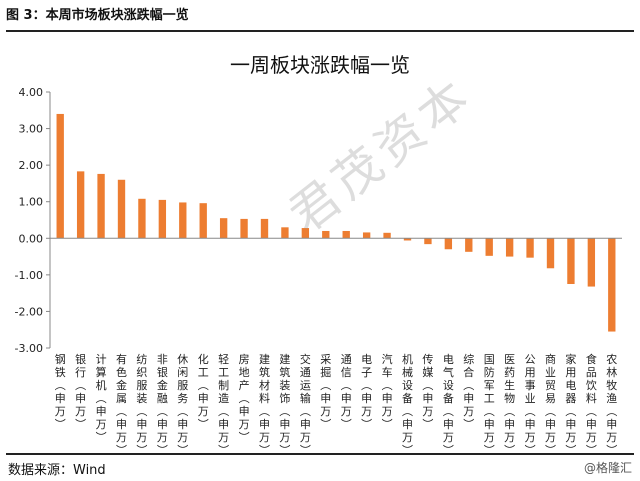 Image resolution: width=640 pixels, height=481 pixels. What do you see at coordinates (591, 404) in the screenshot?
I see `x-tick-label: 食品饮料︵申万︶` at bounding box center [591, 404].